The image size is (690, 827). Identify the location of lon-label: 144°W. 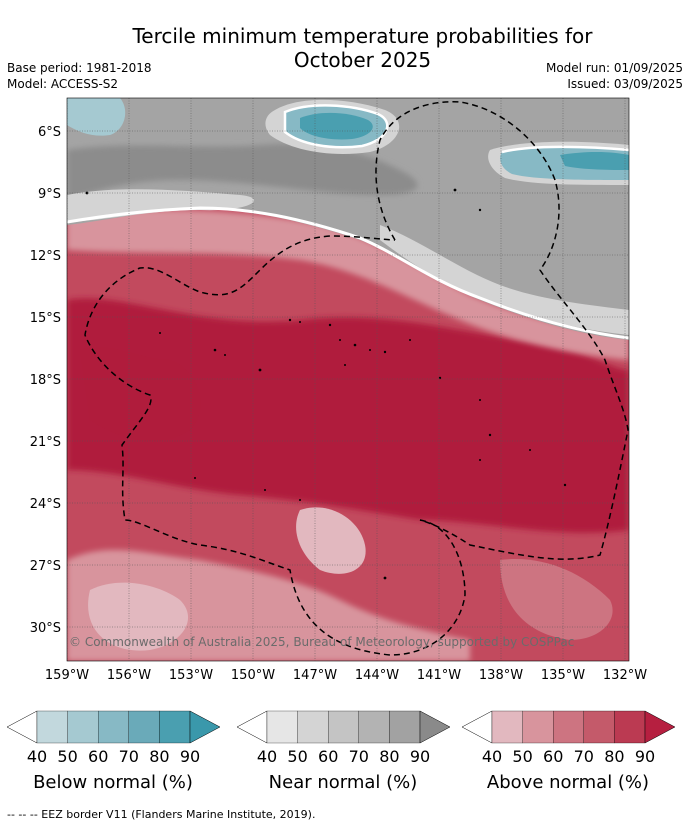
(377, 675).